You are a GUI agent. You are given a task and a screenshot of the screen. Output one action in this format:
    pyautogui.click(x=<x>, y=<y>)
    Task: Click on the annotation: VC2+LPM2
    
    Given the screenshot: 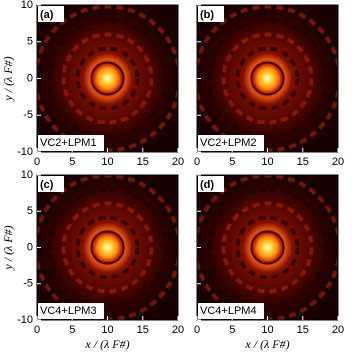 What is the action you would take?
    pyautogui.click(x=228, y=143)
    